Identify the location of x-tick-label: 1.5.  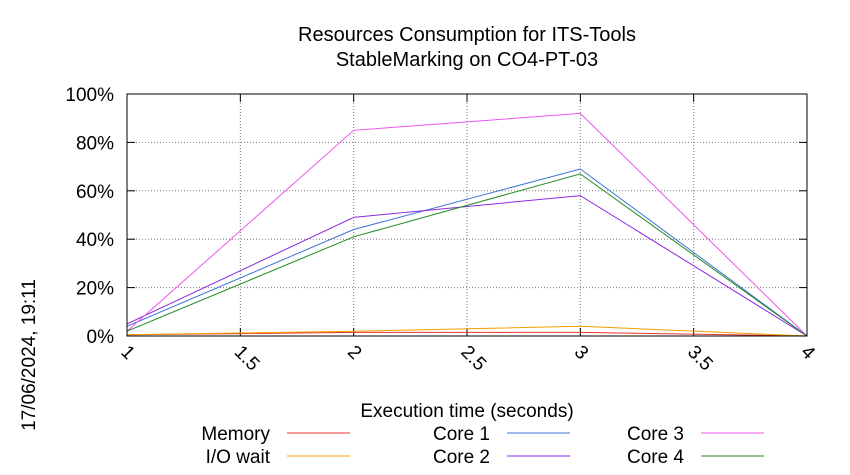
(247, 359).